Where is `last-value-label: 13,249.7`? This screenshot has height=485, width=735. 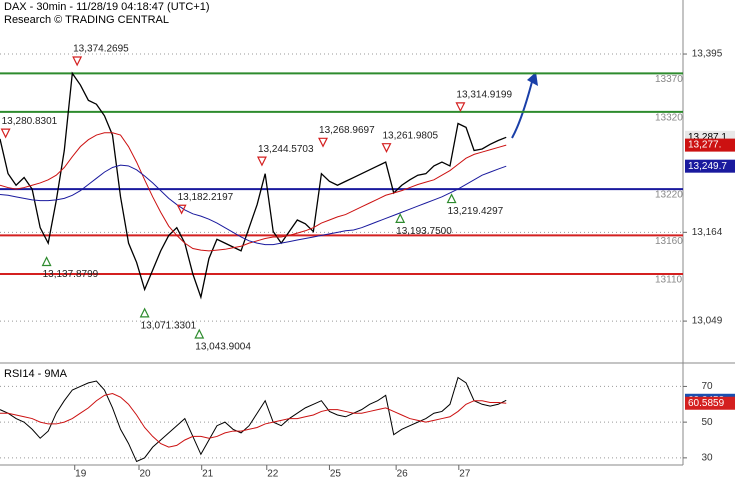 last-value-label: 13,249.7 is located at coordinates (707, 166).